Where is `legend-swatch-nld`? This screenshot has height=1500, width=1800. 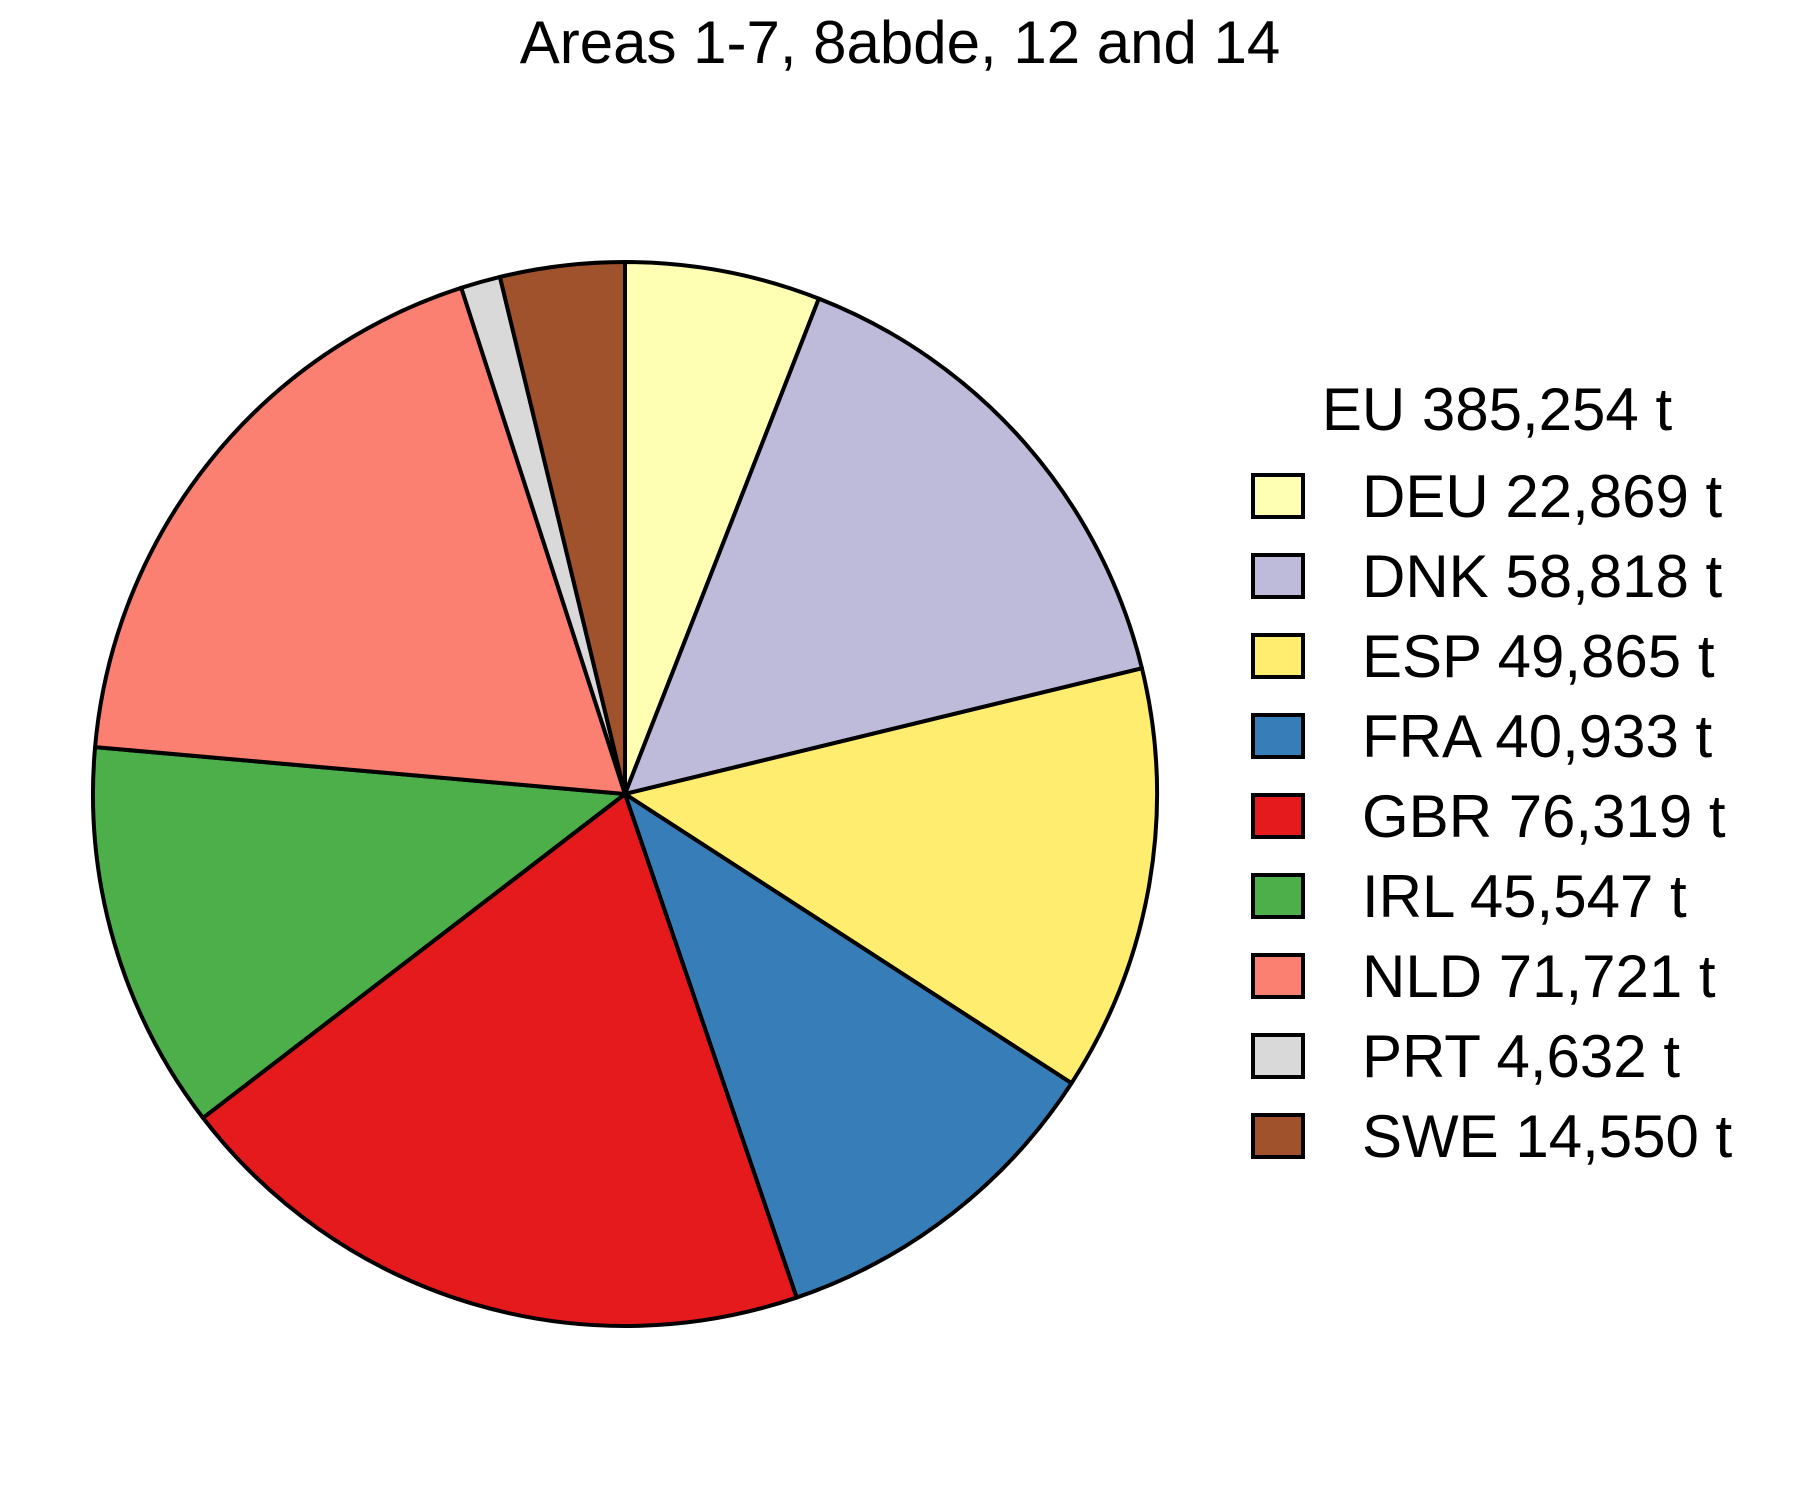 legend-swatch-nld is located at coordinates (1278, 976).